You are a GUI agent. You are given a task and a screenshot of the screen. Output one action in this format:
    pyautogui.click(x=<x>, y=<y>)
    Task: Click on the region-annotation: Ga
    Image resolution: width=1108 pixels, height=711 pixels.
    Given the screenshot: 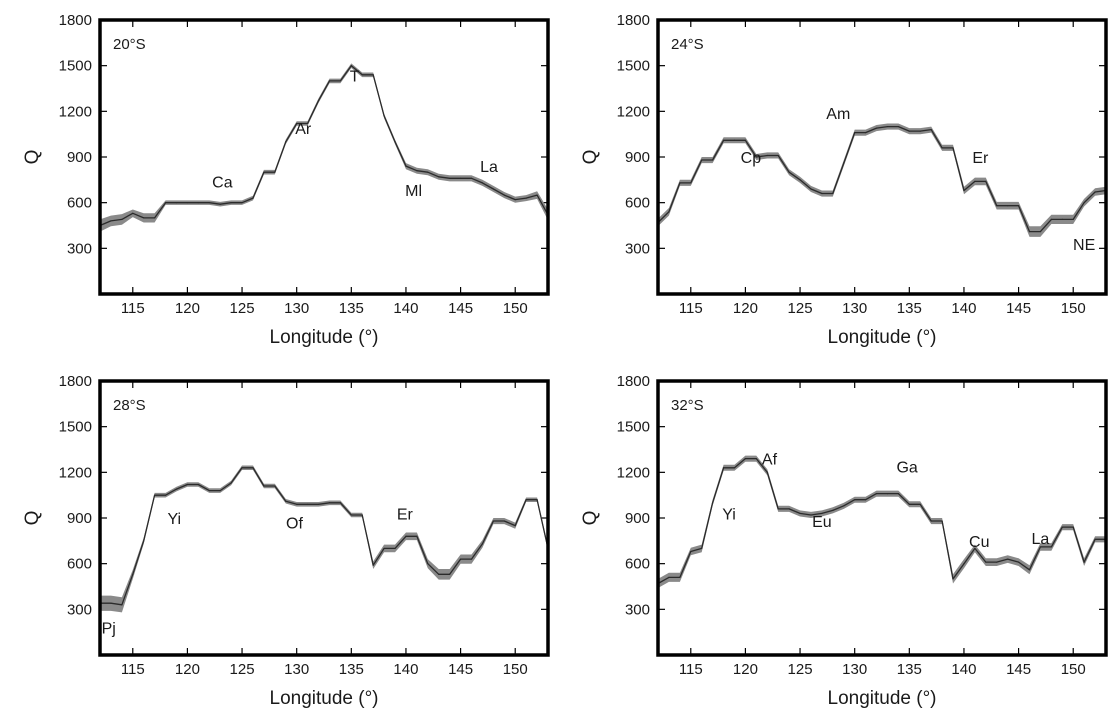 What is the action you would take?
    pyautogui.click(x=906, y=467)
    